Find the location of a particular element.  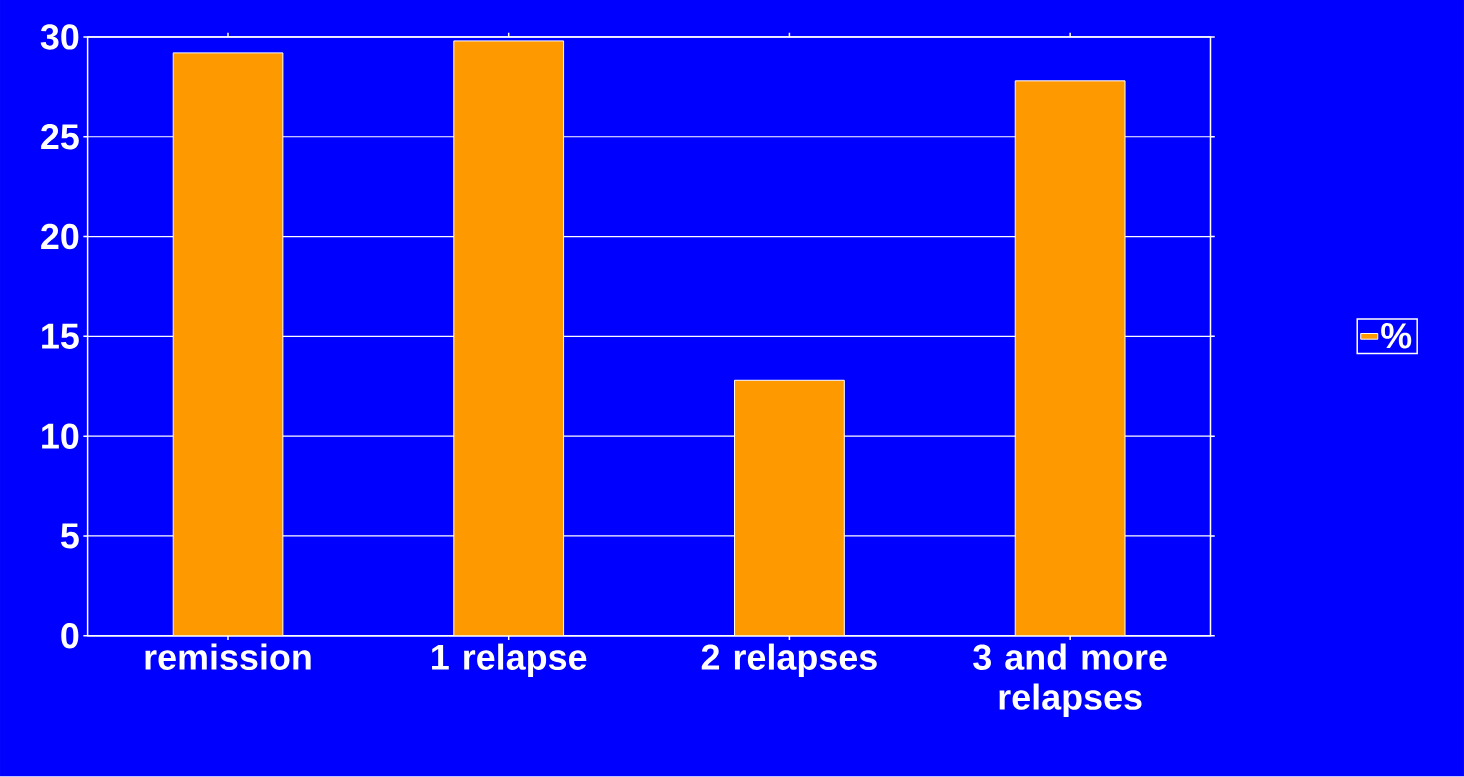

y-tick-label: 30 is located at coordinates (59, 37).